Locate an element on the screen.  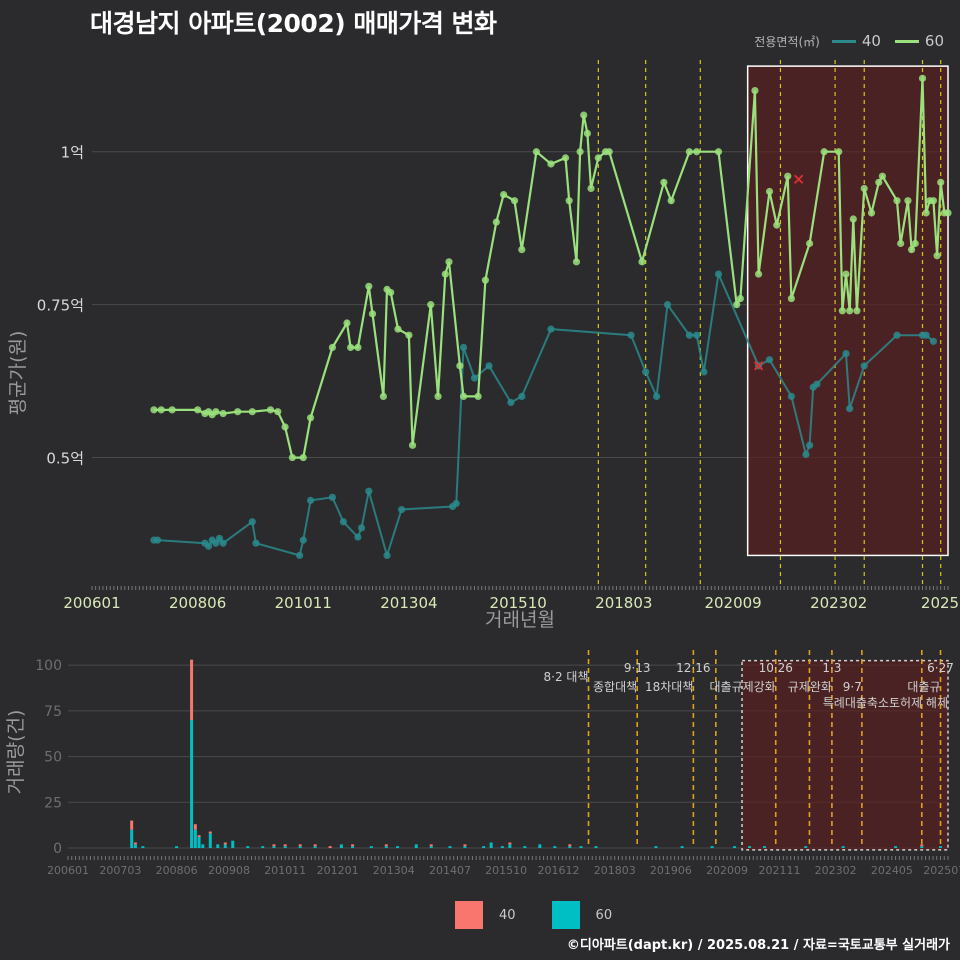
volume-x-tick-label: 201906 is located at coordinates (671, 870).